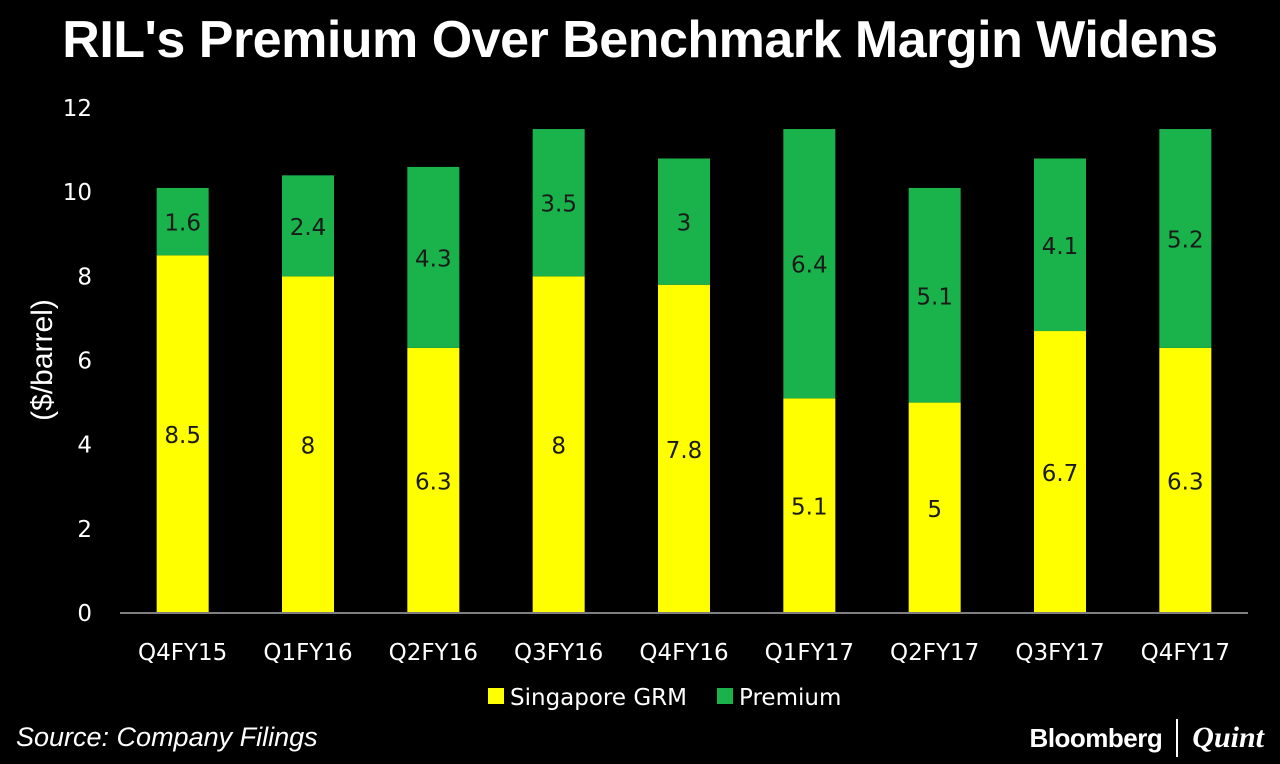  I want to click on legend: Singapore GRM Premium, so click(664, 698).